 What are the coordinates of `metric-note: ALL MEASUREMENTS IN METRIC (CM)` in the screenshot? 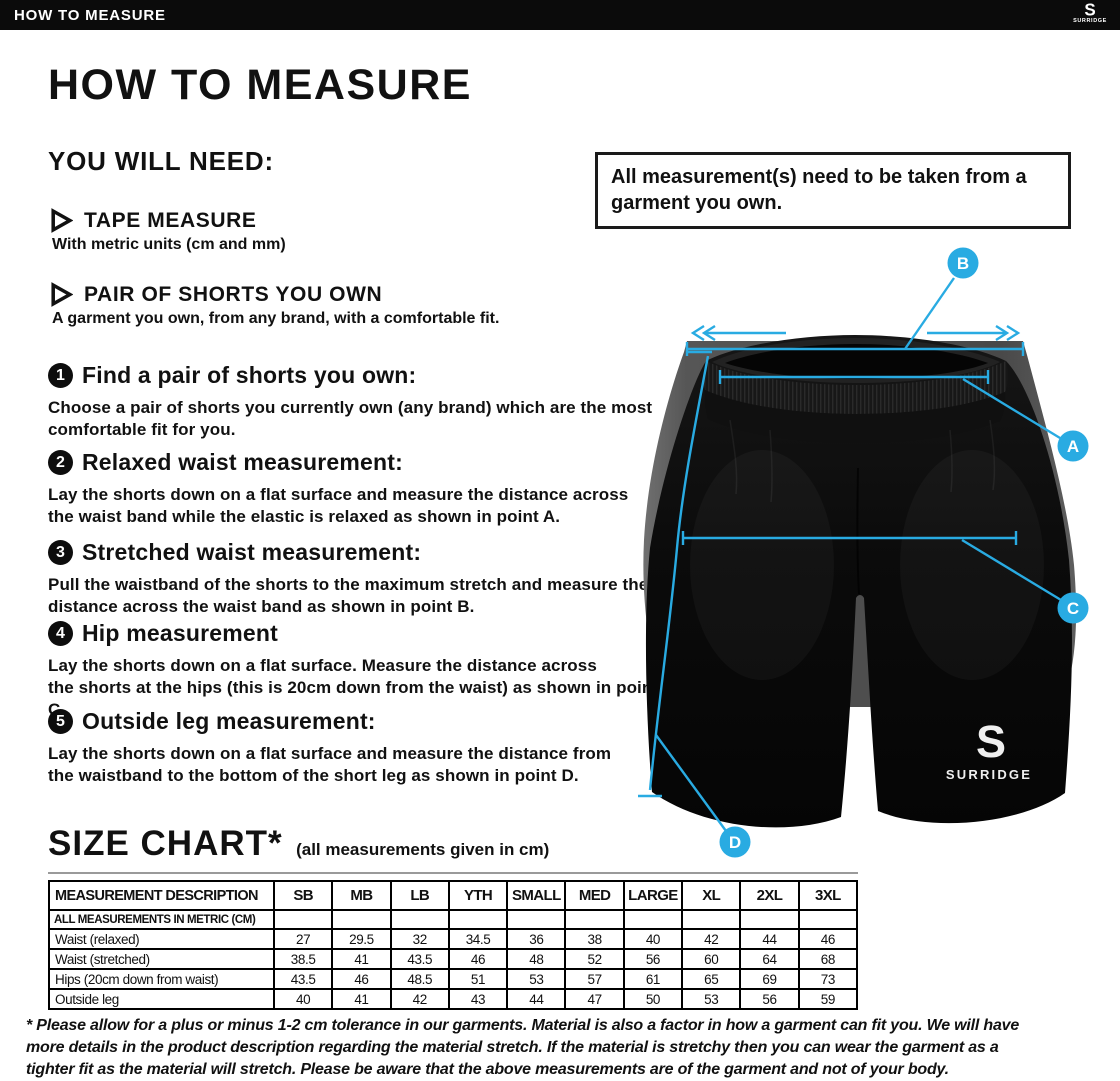 It's located at (161, 919).